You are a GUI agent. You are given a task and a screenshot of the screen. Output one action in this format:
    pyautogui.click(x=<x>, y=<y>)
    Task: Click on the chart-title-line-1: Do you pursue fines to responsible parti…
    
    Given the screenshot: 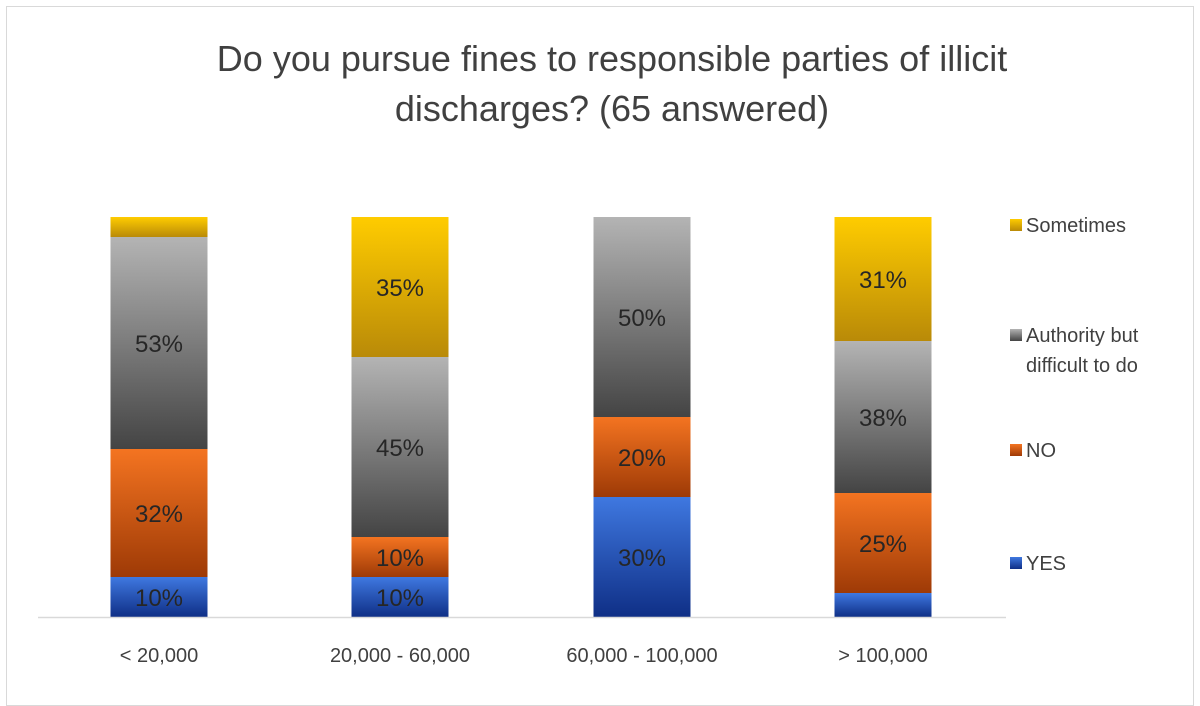 What is the action you would take?
    pyautogui.click(x=612, y=58)
    